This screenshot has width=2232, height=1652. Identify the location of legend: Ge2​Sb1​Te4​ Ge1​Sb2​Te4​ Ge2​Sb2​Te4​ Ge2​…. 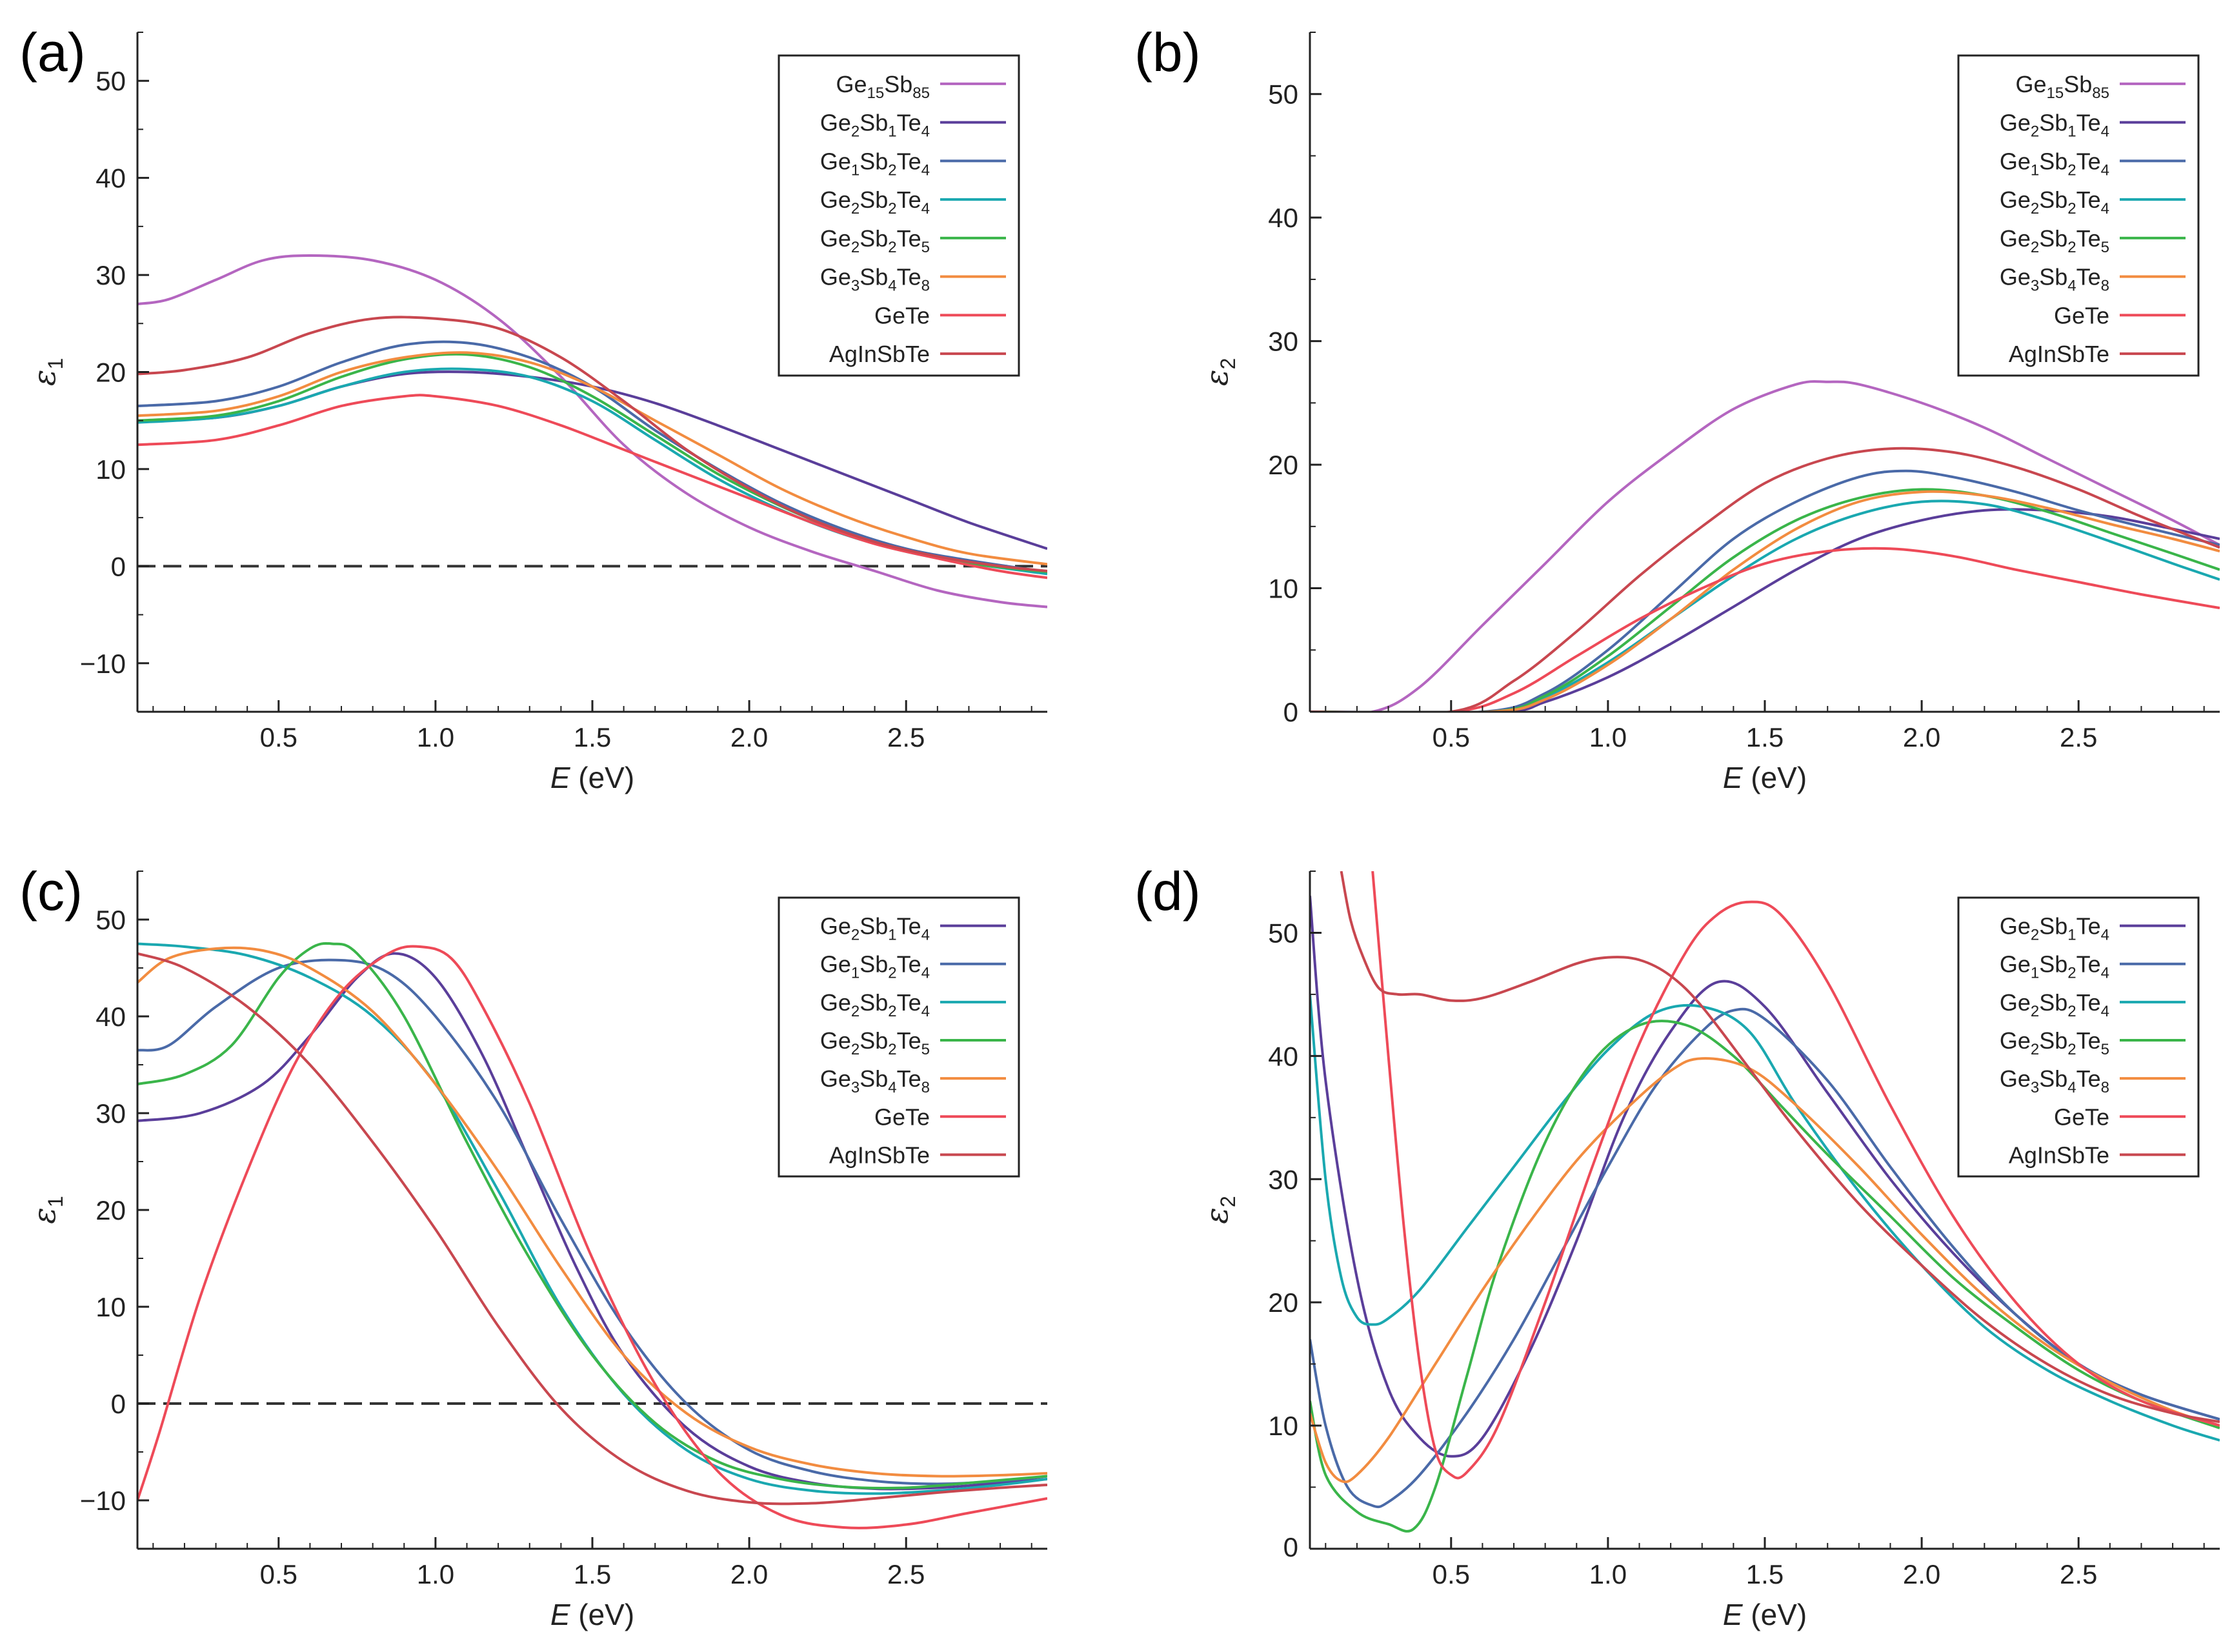
(2078, 1037).